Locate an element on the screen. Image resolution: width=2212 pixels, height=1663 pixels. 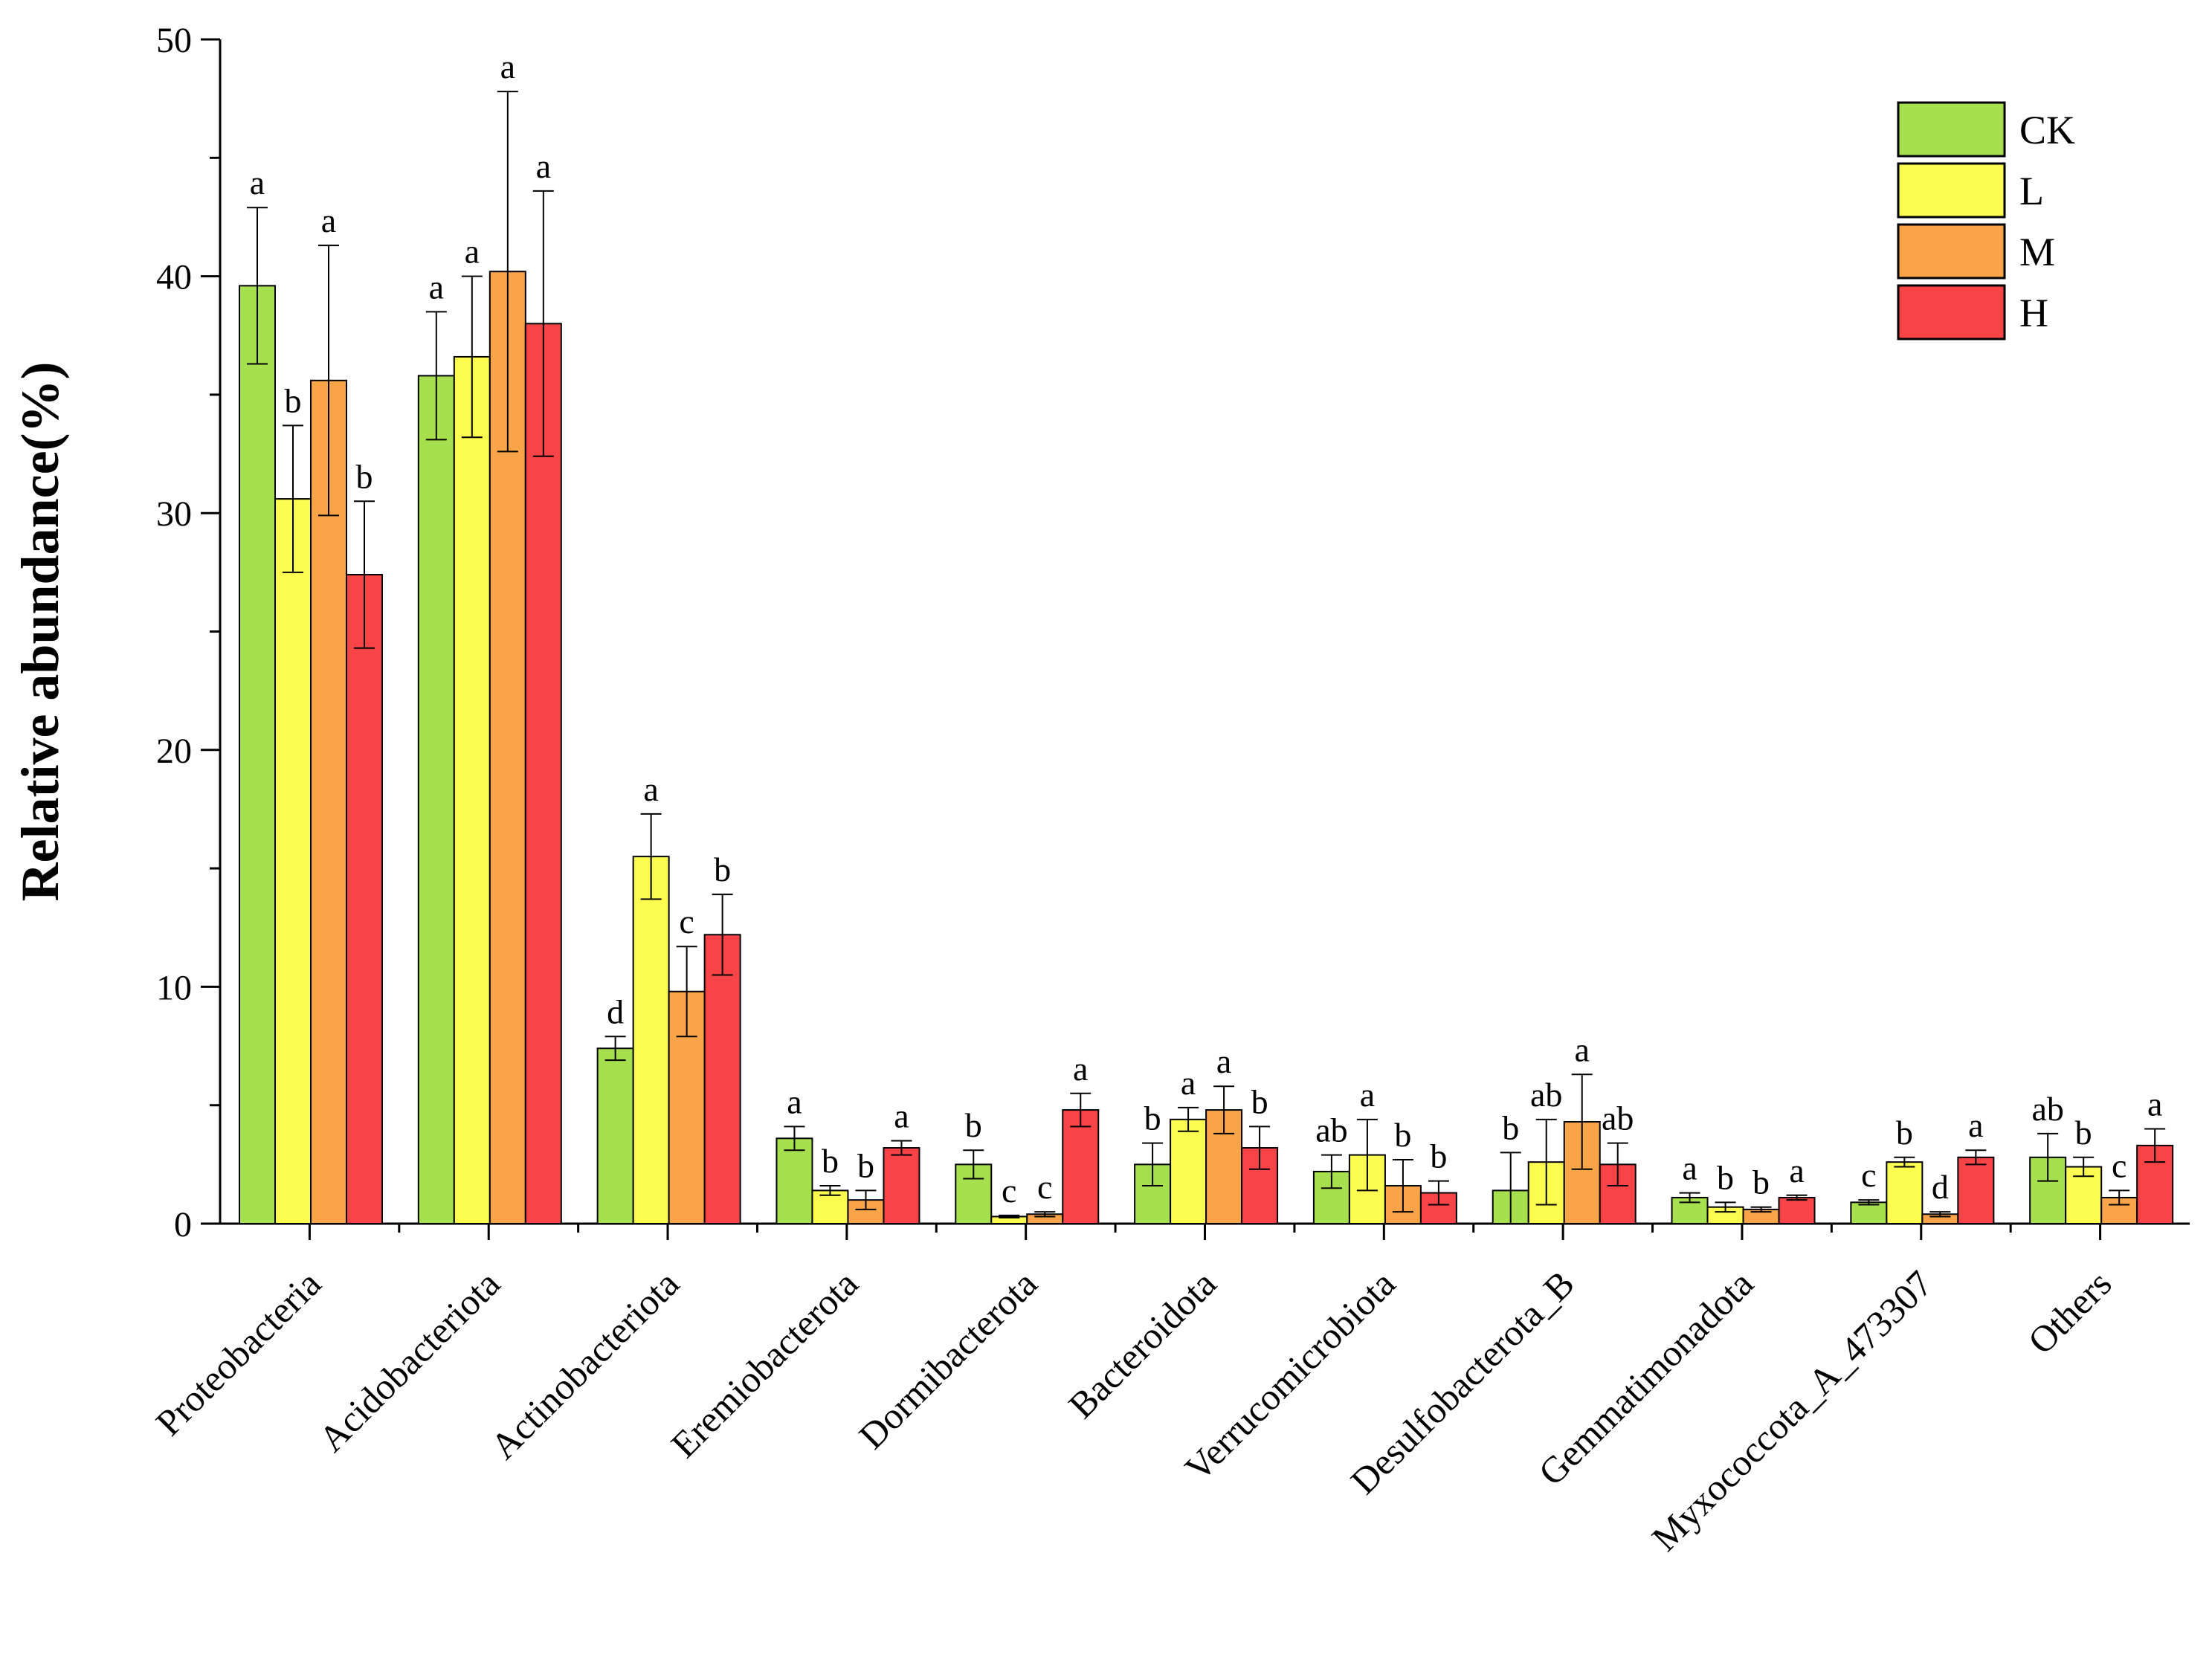
legend: CK LMH is located at coordinates (1986, 220).